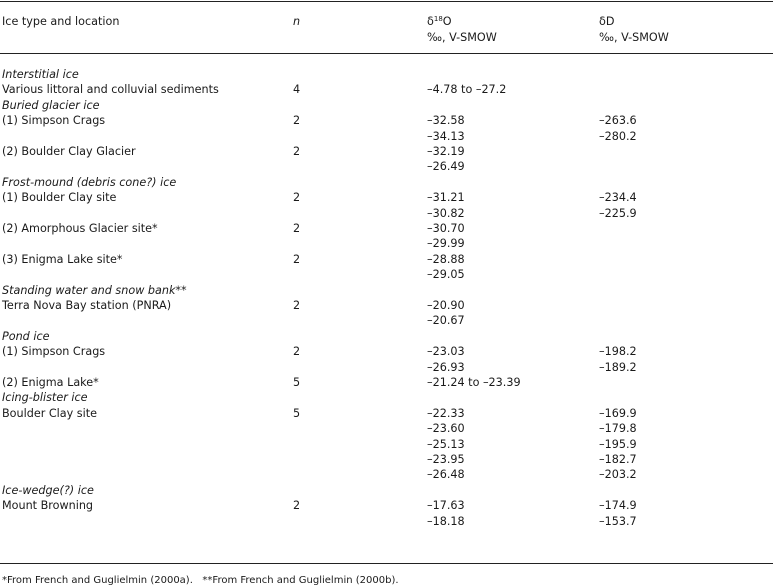 The height and width of the screenshot is (588, 773). What do you see at coordinates (467, 89) in the screenshot?
I see `d18o-value: –4.78 to –27.2` at bounding box center [467, 89].